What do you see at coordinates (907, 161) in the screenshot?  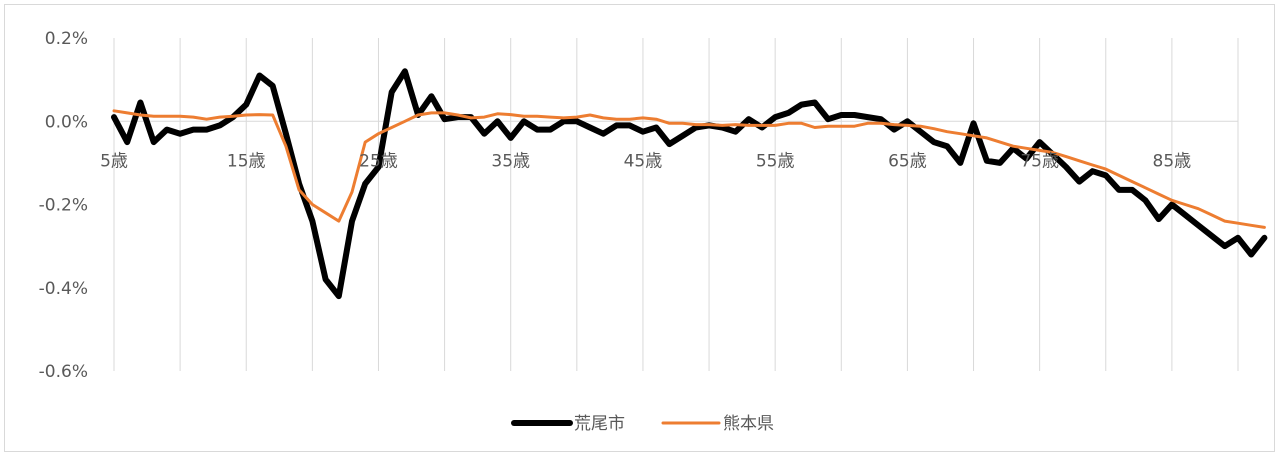 I see `x-tick-label: 65歳` at bounding box center [907, 161].